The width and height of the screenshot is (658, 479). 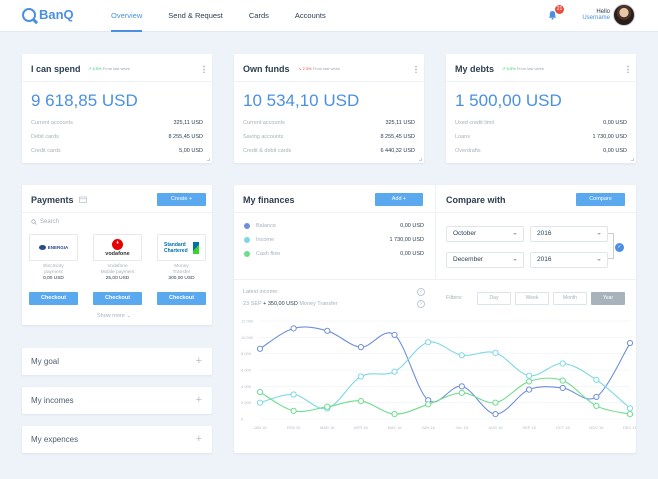 What do you see at coordinates (181, 247) in the screenshot?
I see `standard-chartered-logo: Standard Chartered` at bounding box center [181, 247].